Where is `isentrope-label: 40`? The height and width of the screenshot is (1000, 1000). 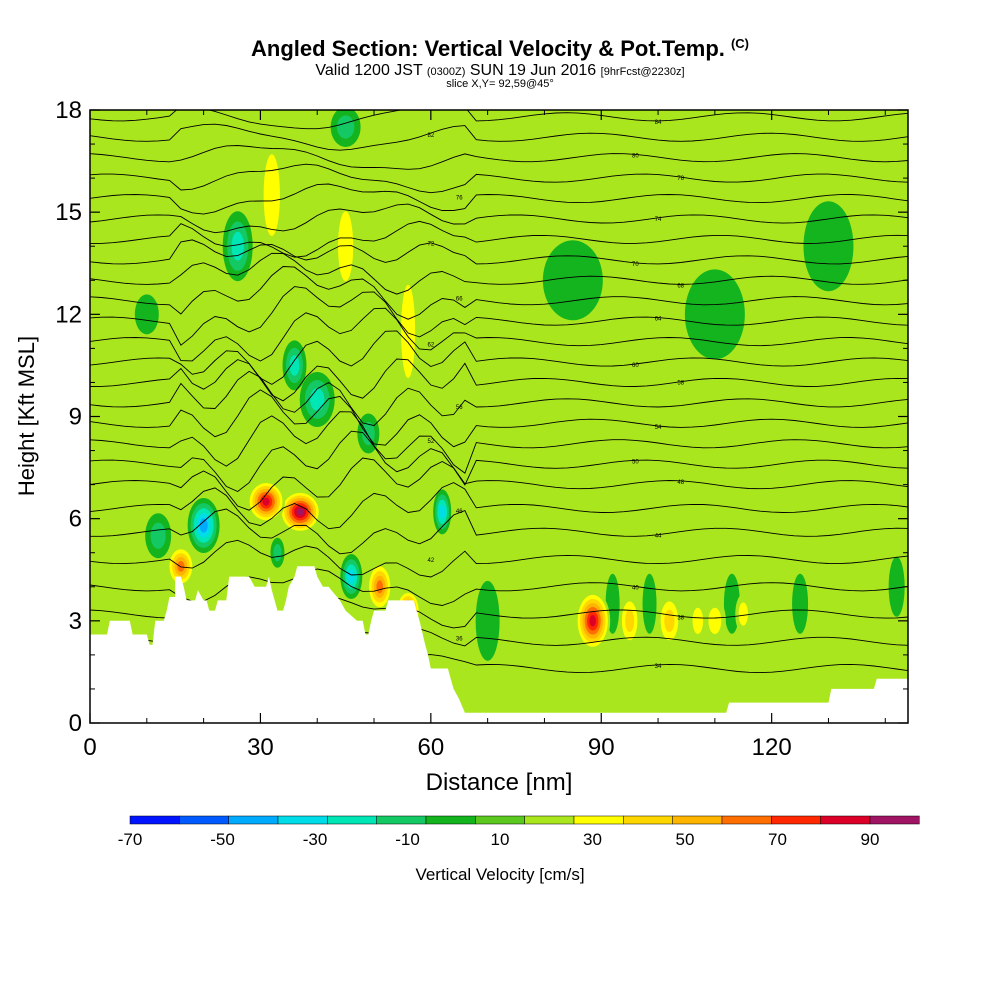
isentrope-label: 40 is located at coordinates (635, 588).